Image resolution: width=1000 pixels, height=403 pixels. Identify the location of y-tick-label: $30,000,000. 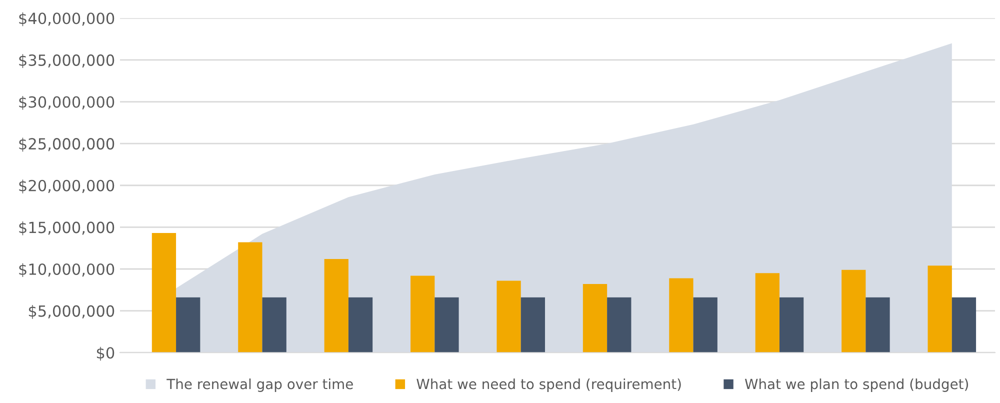
(66, 103).